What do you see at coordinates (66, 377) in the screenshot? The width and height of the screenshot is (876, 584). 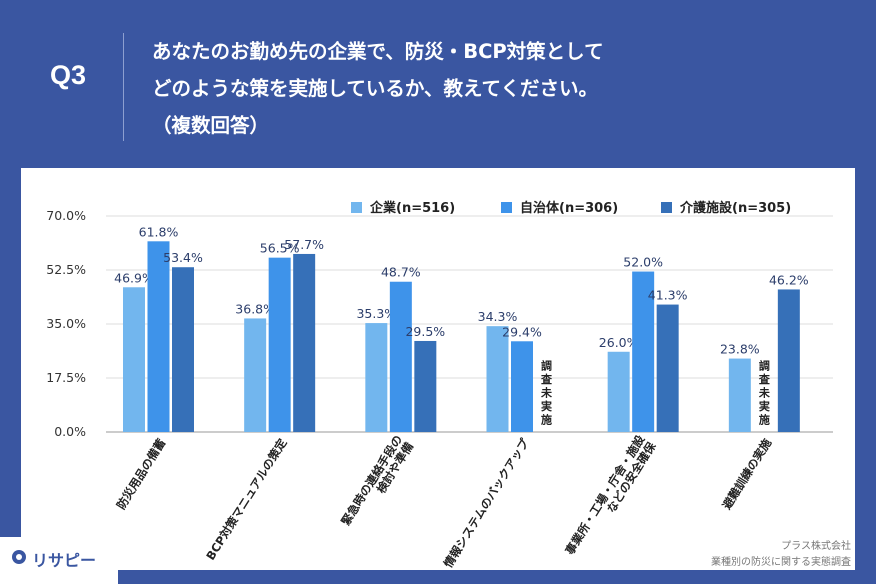 I see `y-tick-label: 17.5%` at bounding box center [66, 377].